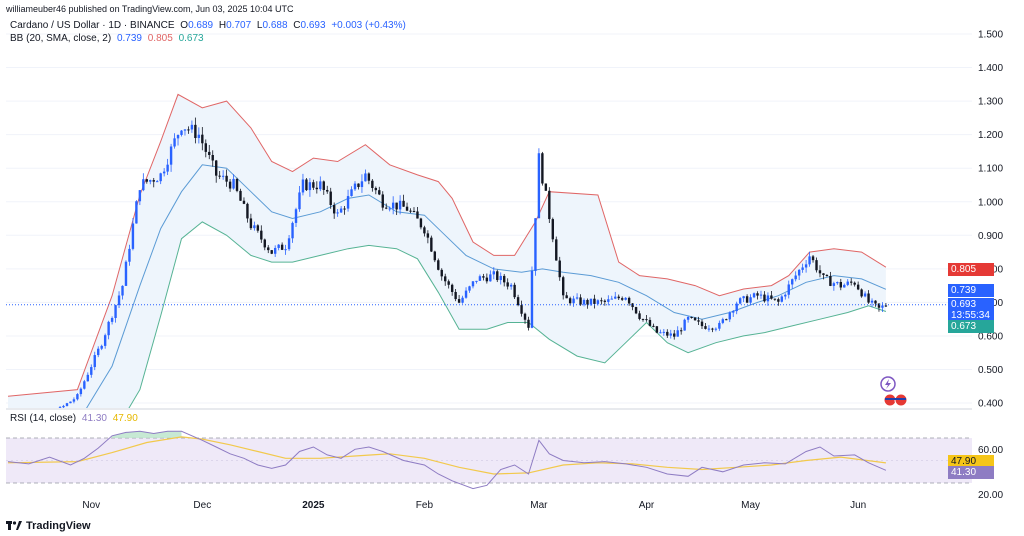 This screenshot has width=1024, height=536. Describe the element at coordinates (14, 525) in the screenshot. I see `tradingview-logo-icon` at that location.